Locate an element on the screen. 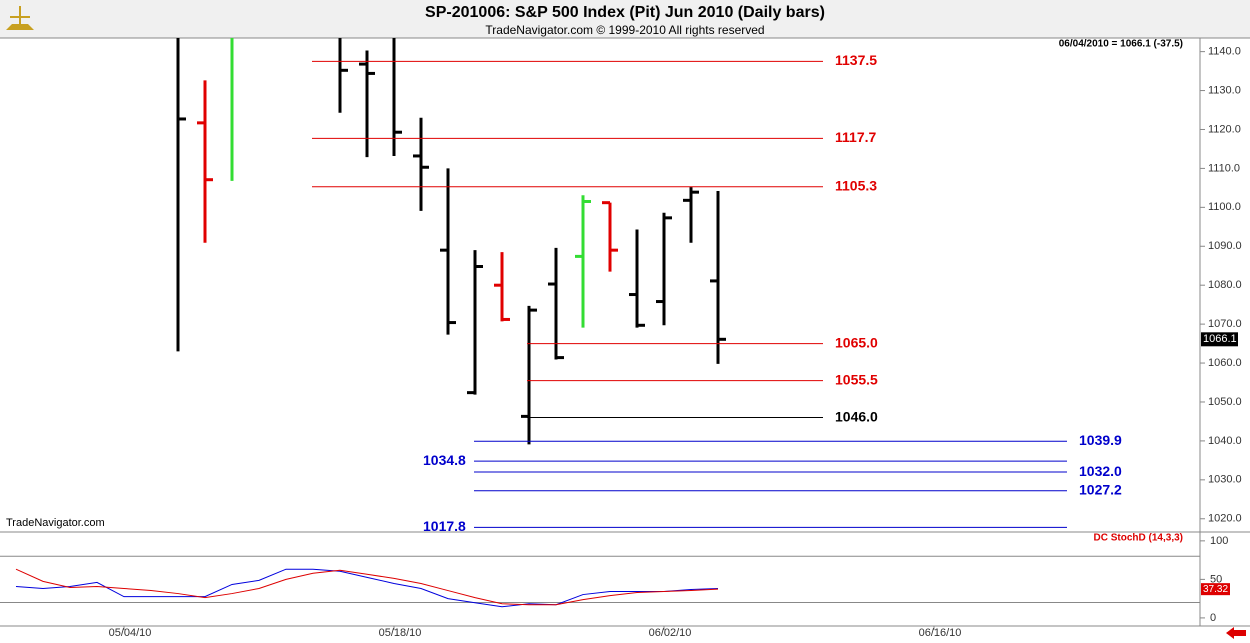  level-label: 1137.5 is located at coordinates (856, 60).